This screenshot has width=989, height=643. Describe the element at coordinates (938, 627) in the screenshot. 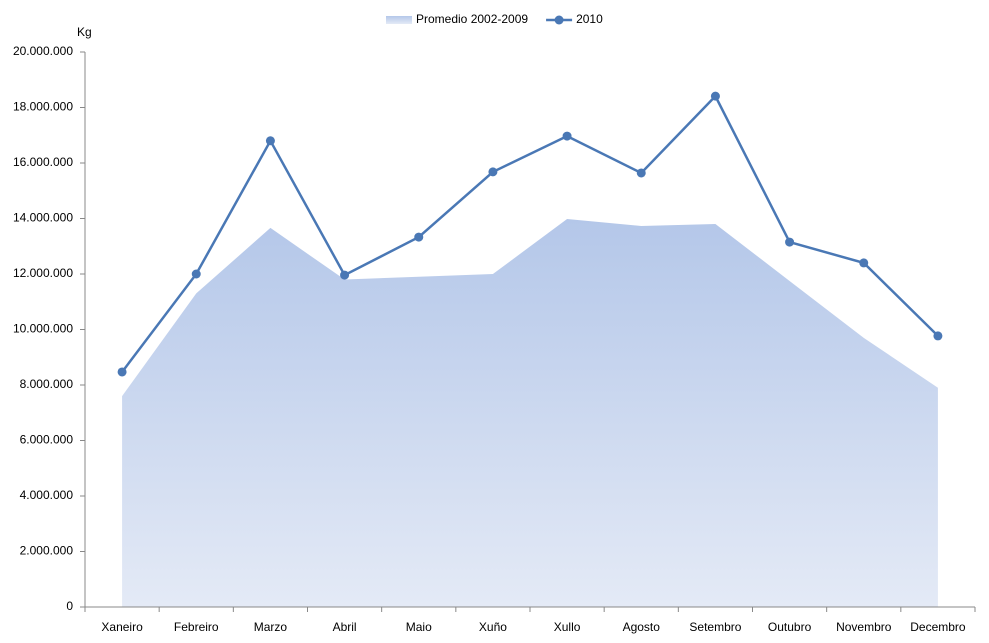

I see `x-tick-label: Decembro` at that location.